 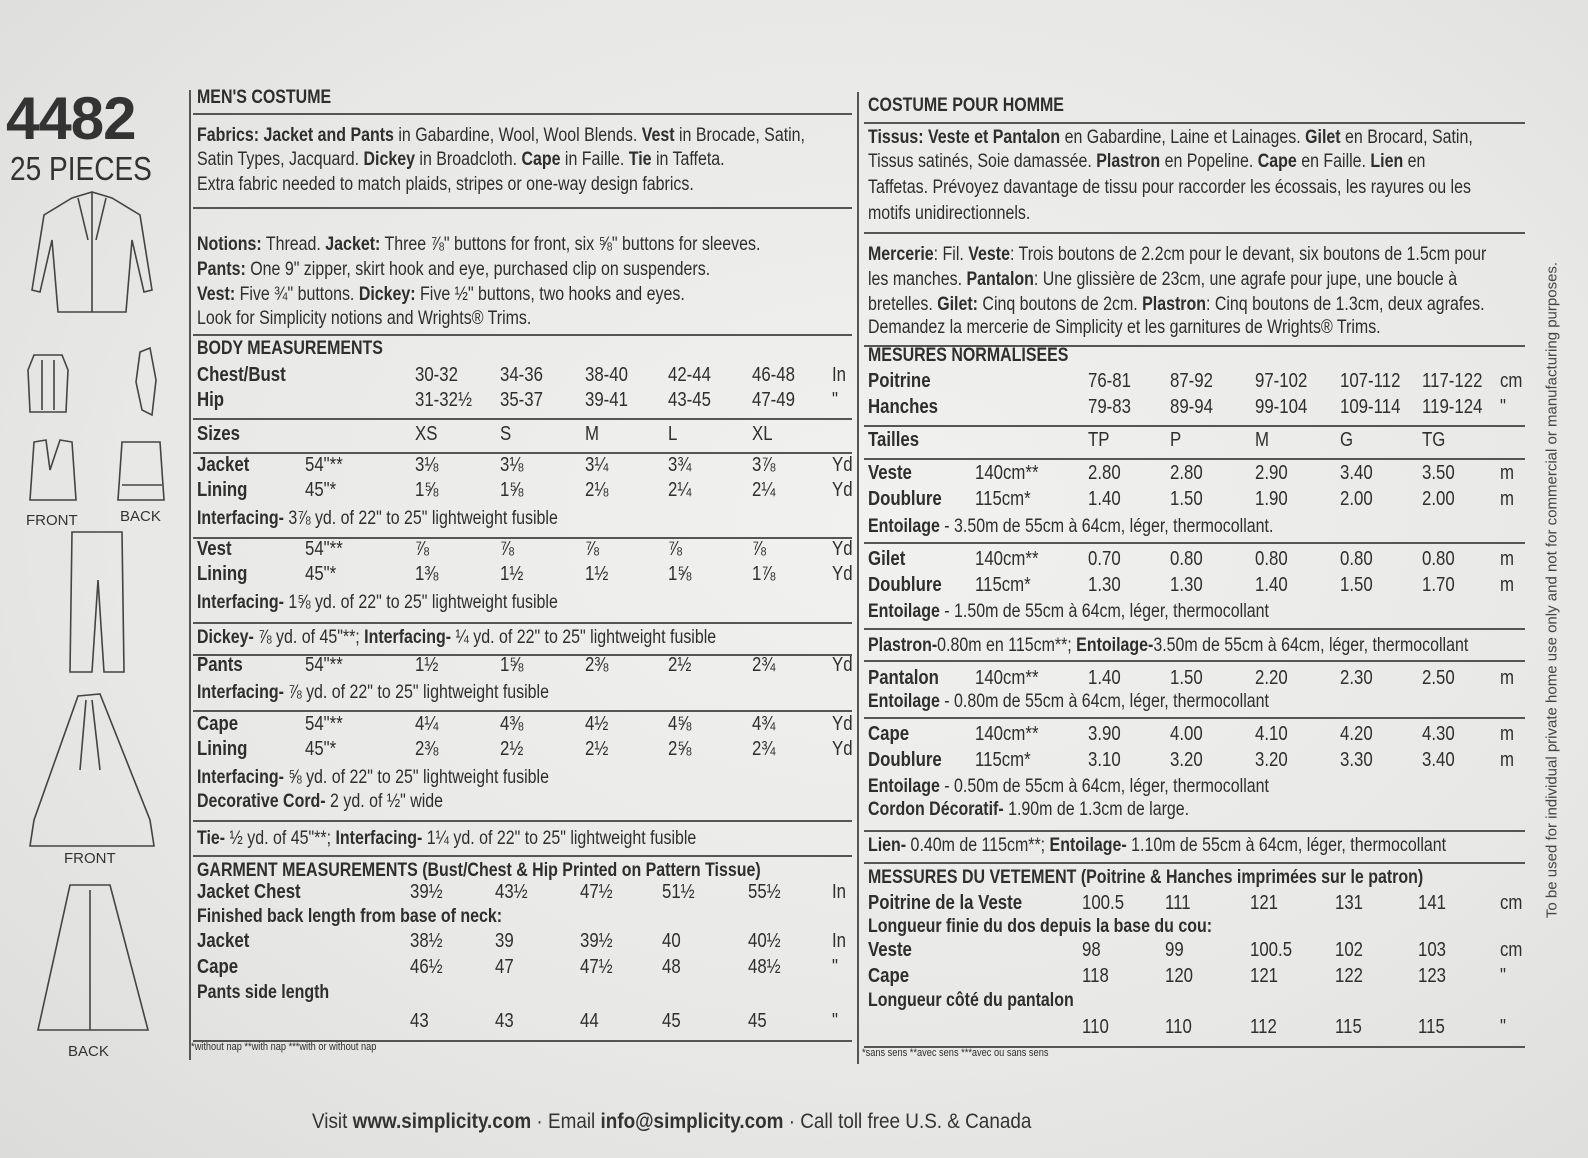 What do you see at coordinates (689, 375) in the screenshot?
I see `size-value: 42-44` at bounding box center [689, 375].